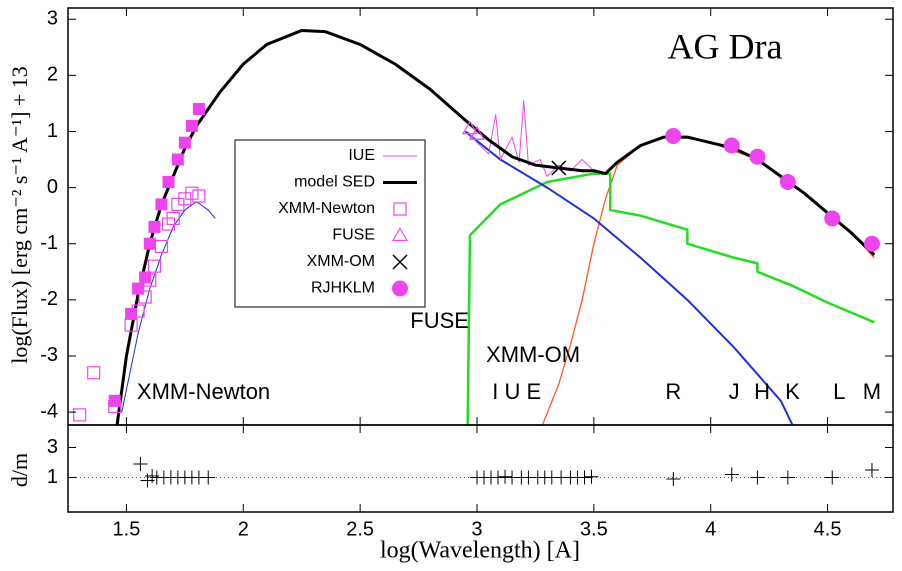 The image size is (902, 571). Describe the element at coordinates (203, 391) in the screenshot. I see `annotation: XMM-Newton` at that location.